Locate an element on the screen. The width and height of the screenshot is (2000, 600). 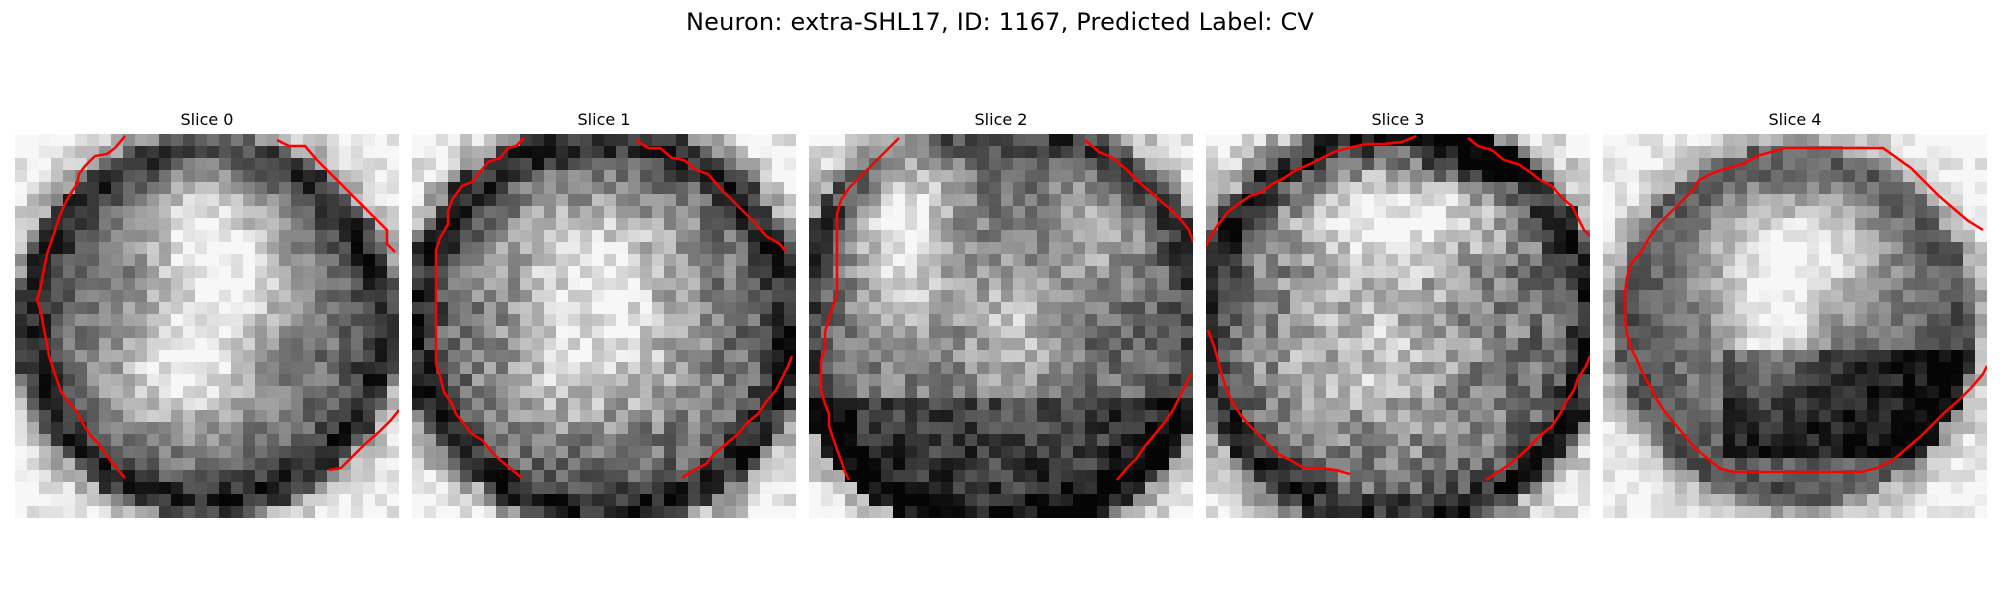
slice-panel-0: Slice 0 is located at coordinates (207, 314).